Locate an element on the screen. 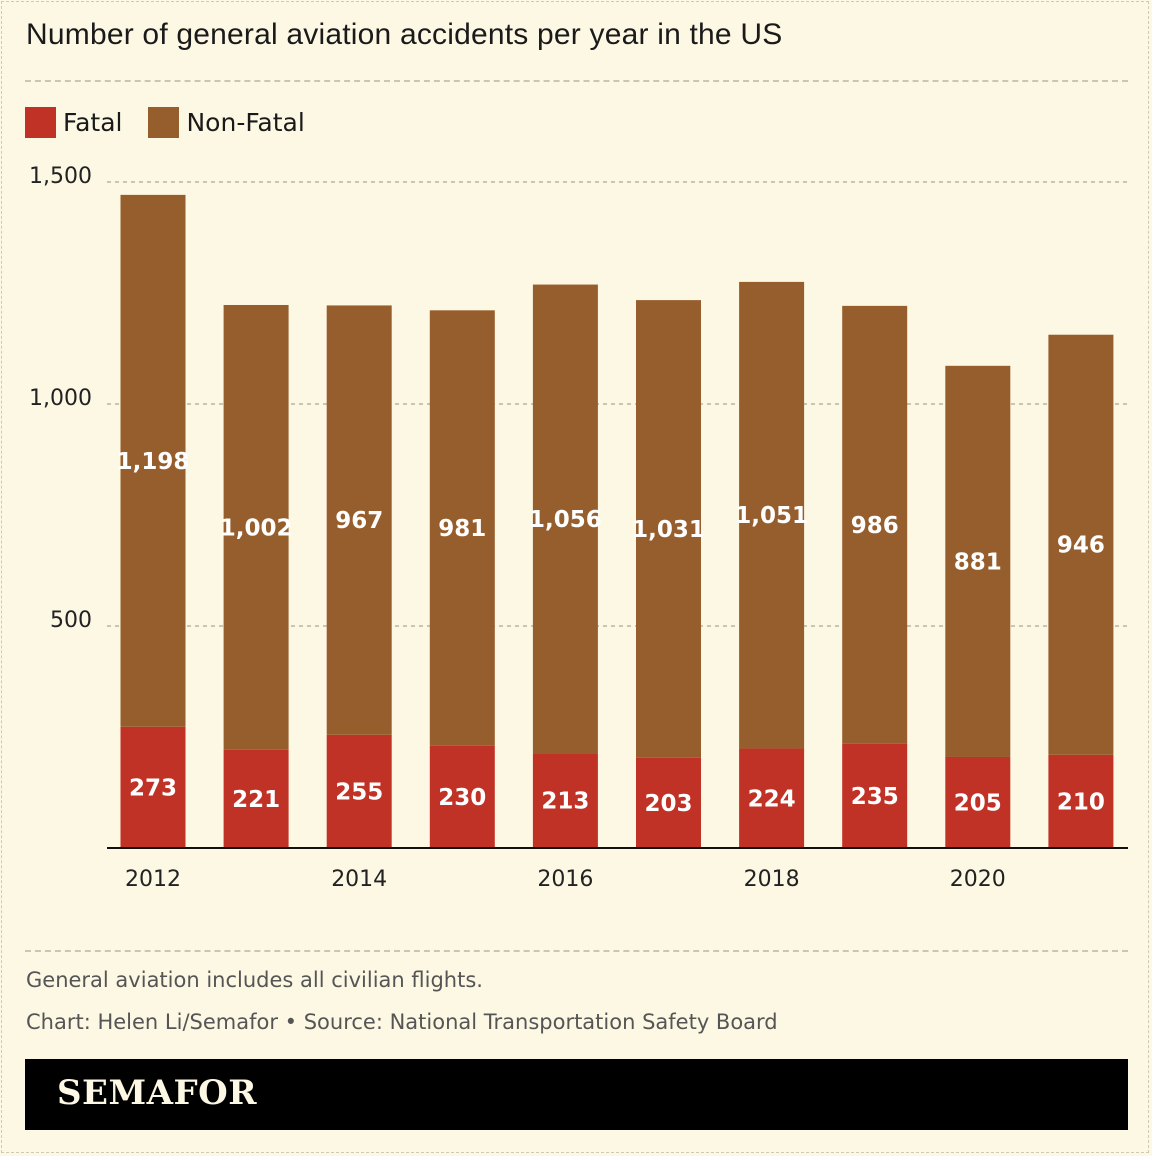  bar-fatal-2017 is located at coordinates (668, 802).